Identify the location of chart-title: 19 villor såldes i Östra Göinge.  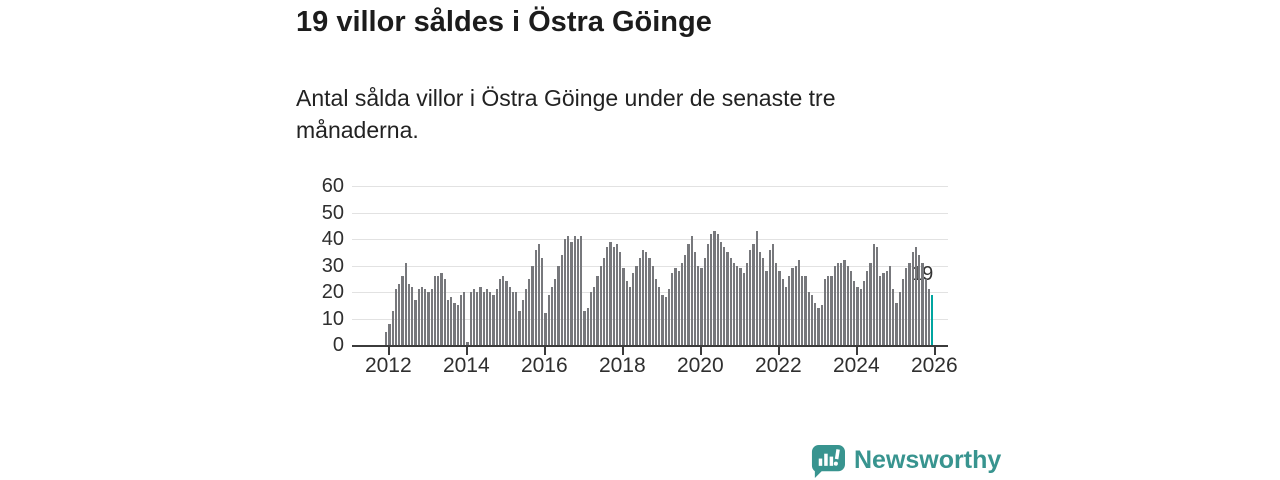
(504, 22).